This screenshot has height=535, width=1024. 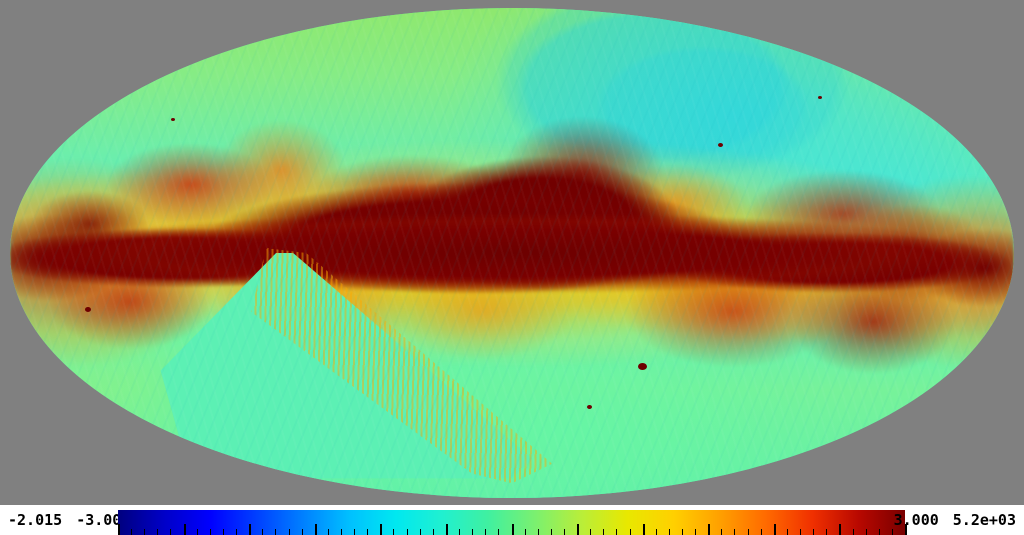 What do you see at coordinates (103, 520) in the screenshot?
I see `colorbar-min-label: -3.000` at bounding box center [103, 520].